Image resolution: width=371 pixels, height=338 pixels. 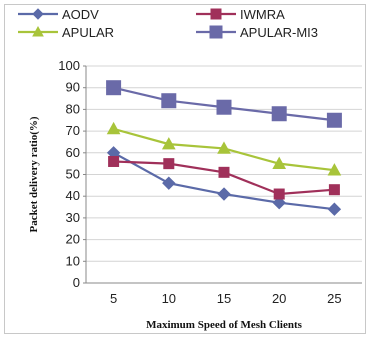 What do you see at coordinates (34, 174) in the screenshot?
I see `y-axis-title: Packet delivery ratio(%)` at bounding box center [34, 174].